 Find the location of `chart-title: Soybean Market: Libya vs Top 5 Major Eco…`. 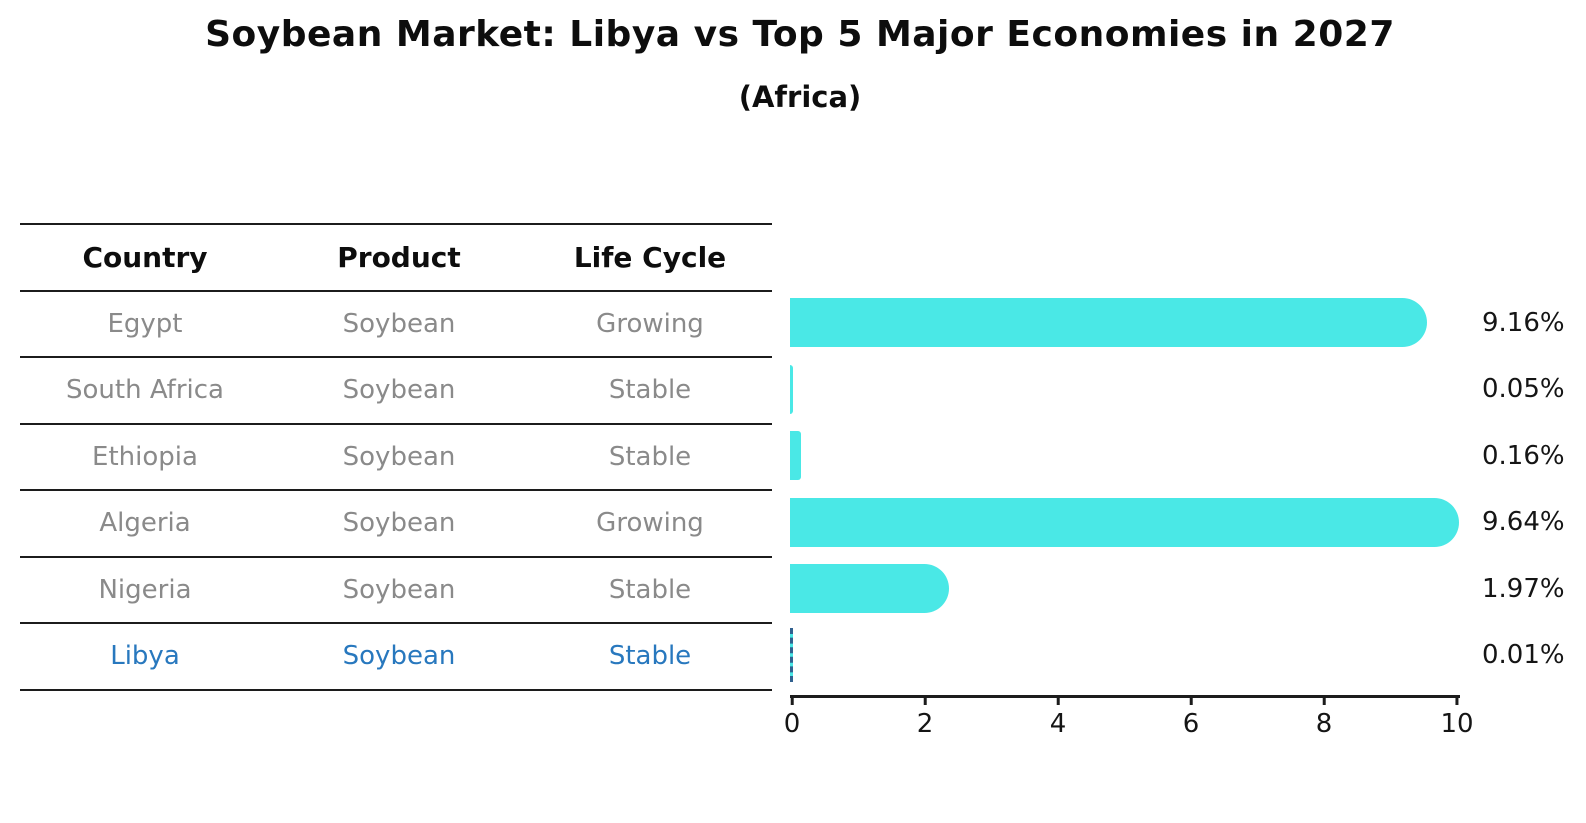

chart-title: Soybean Market: Libya vs Top 5 Major Eco… is located at coordinates (800, 34).